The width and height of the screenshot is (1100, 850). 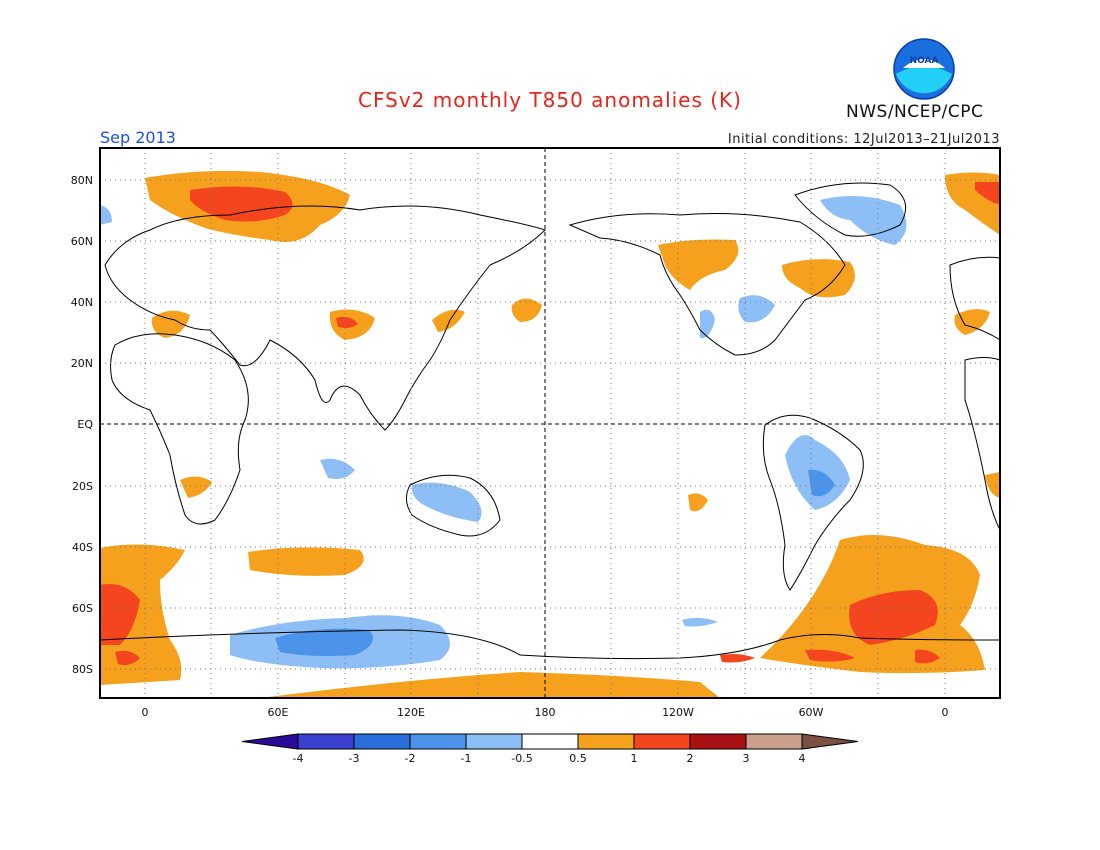 What do you see at coordinates (82, 669) in the screenshot?
I see `lat-label: 80S` at bounding box center [82, 669].